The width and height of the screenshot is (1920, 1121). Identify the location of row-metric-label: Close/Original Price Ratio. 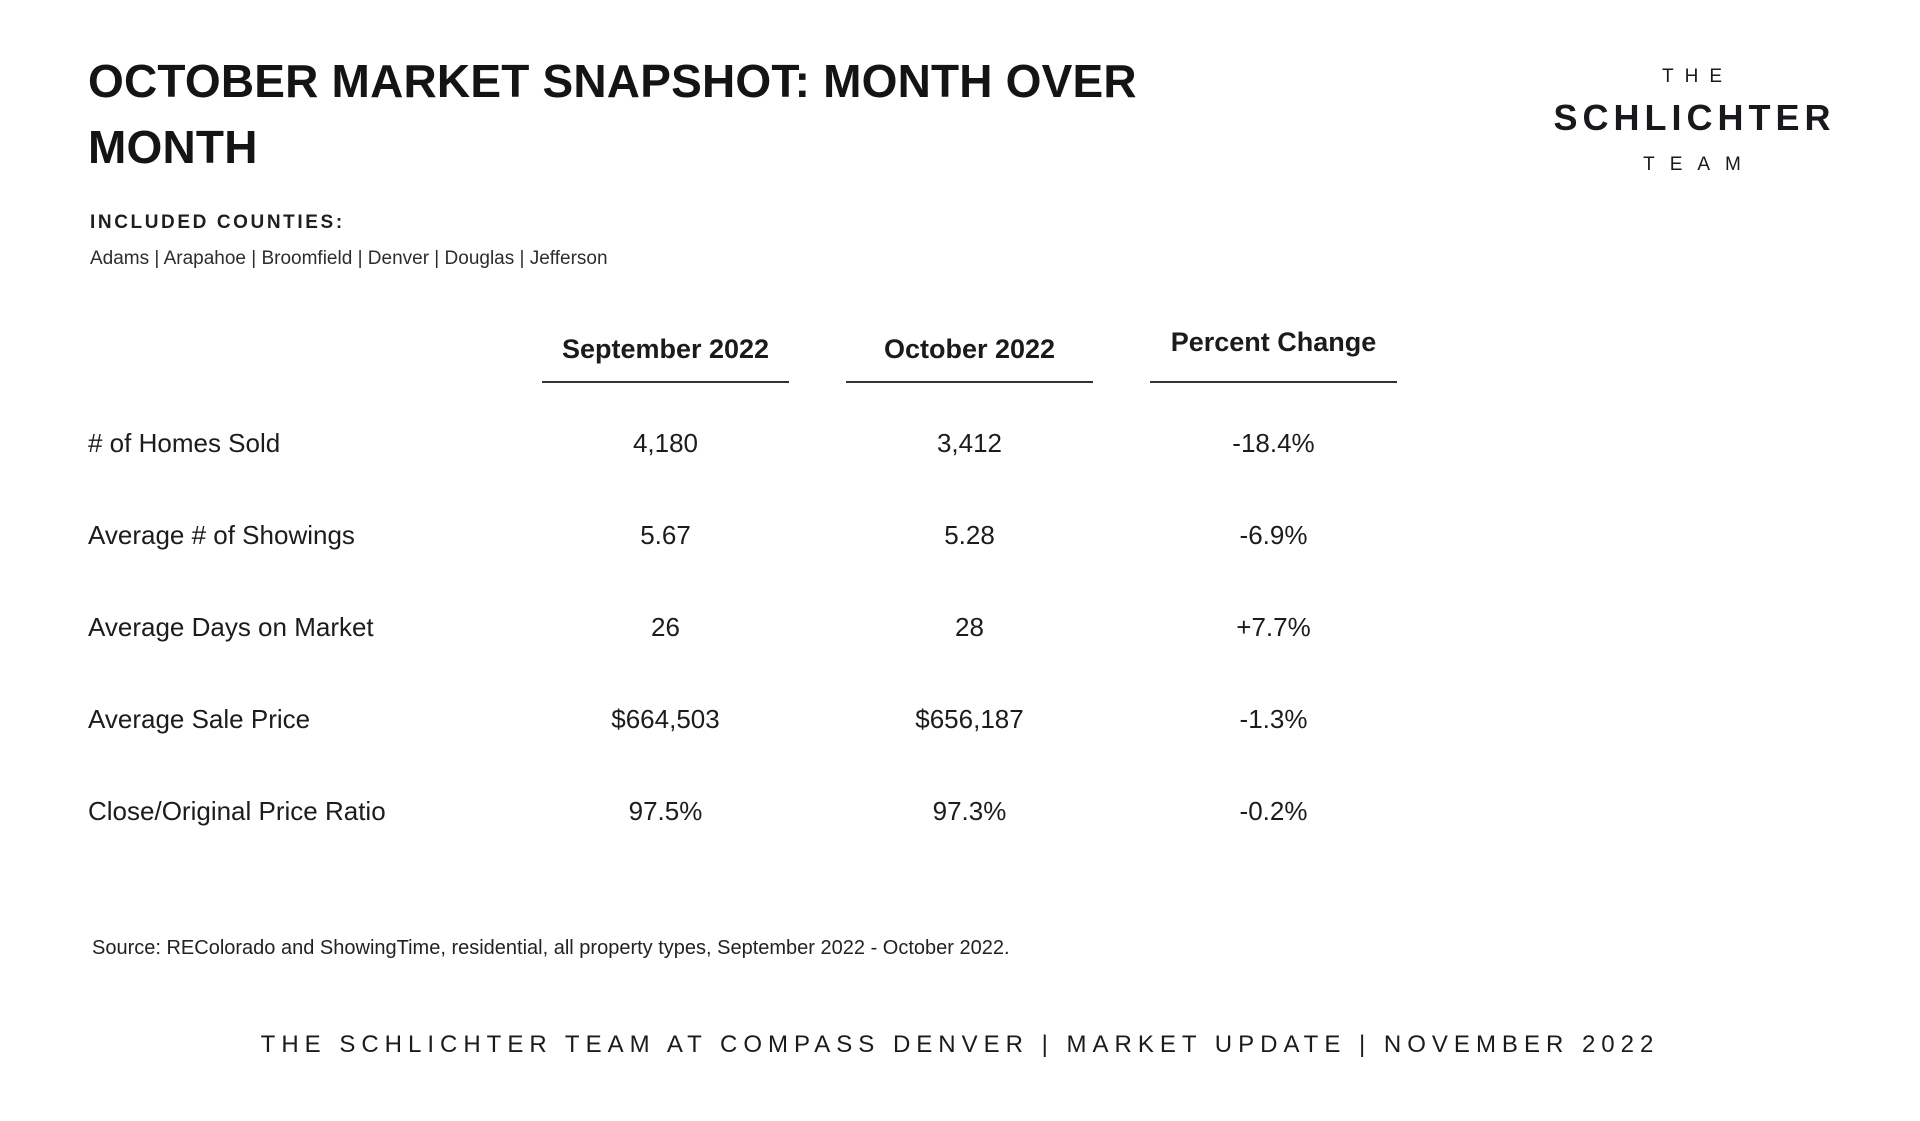
(237, 810).